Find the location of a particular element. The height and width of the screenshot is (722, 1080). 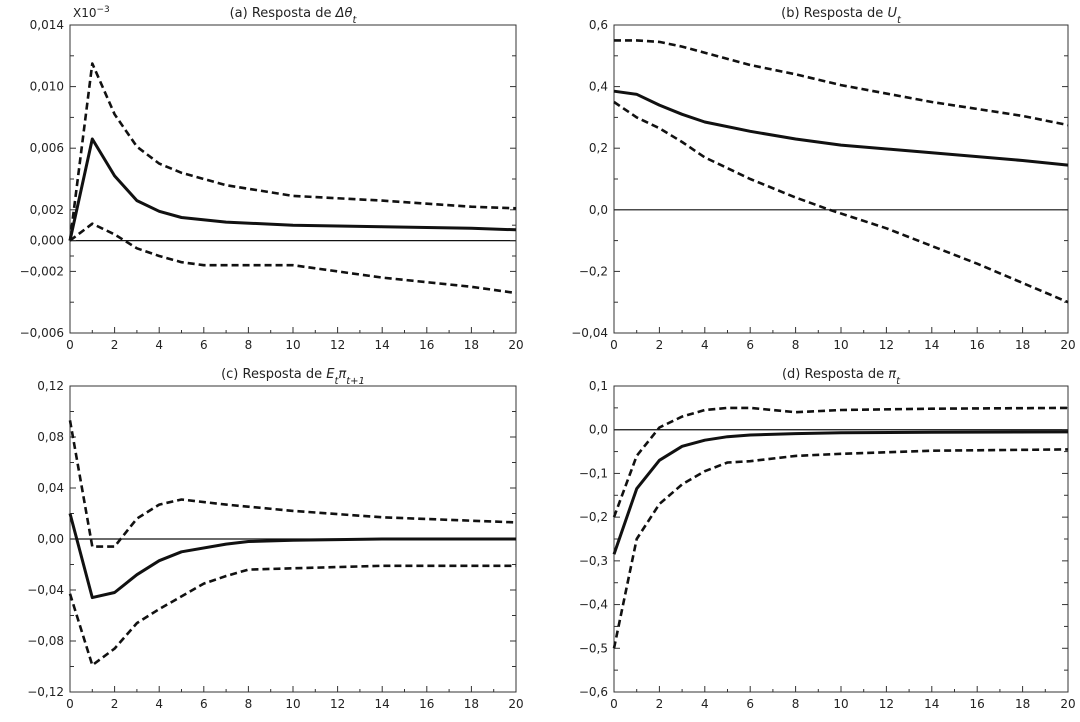

title-prefix: (a) Resposta de is located at coordinates (283, 13).